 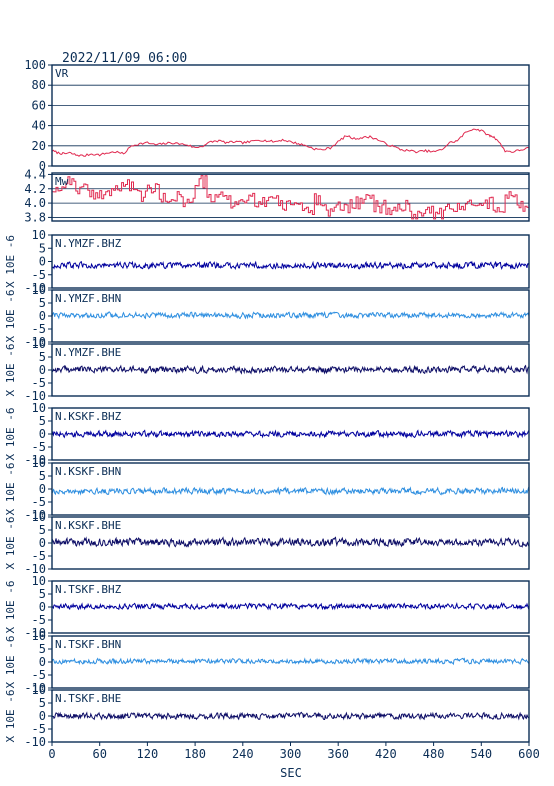 I want to click on x-tick-label: 180, so click(x=195, y=754).